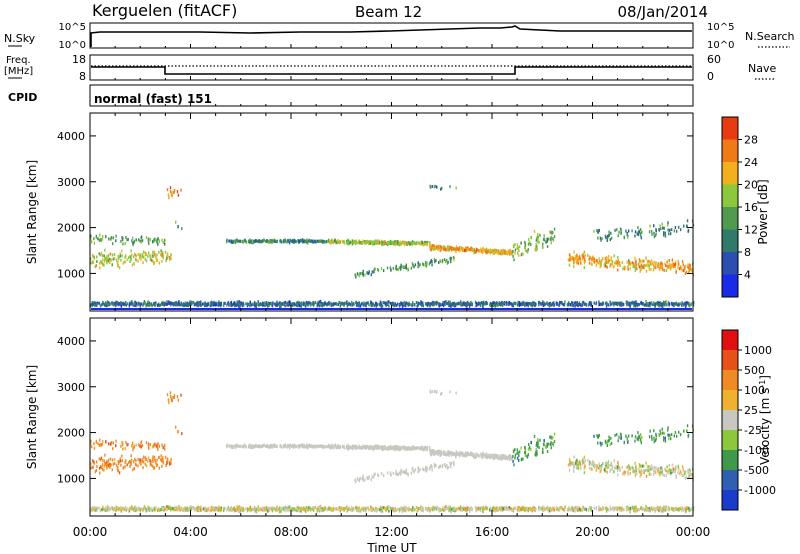 Image resolution: width=800 pixels, height=554 pixels. What do you see at coordinates (664, 507) in the screenshot?
I see `velocity-cell-1904` at bounding box center [664, 507].